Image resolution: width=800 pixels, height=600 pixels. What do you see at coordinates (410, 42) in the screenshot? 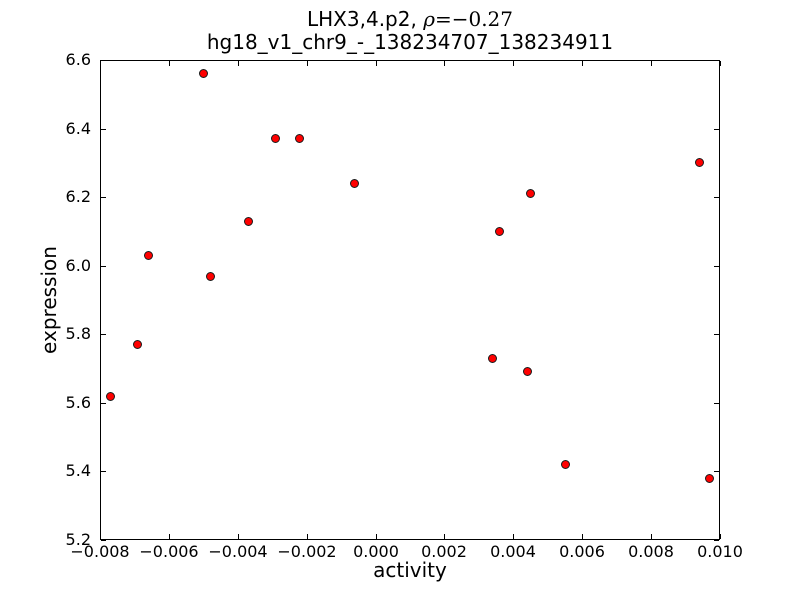
I see `title-region-label: hg18_v1_chr9_-_138234707_138234911` at bounding box center [410, 42].